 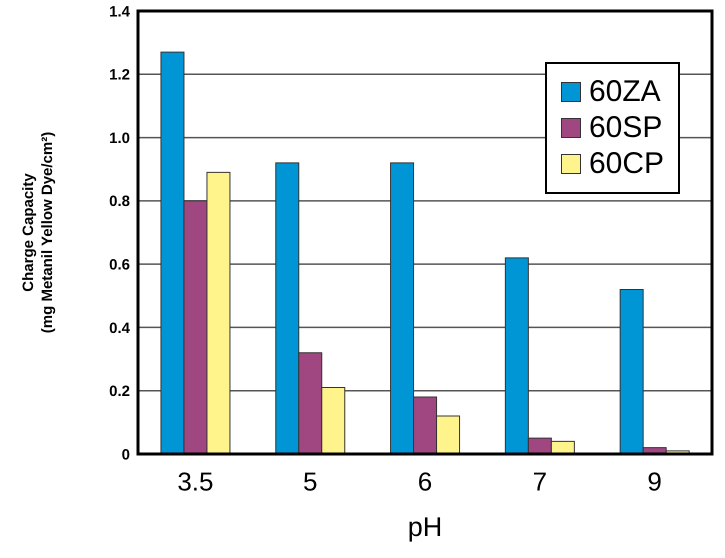 I want to click on x-axis-title: pH, so click(x=425, y=527).